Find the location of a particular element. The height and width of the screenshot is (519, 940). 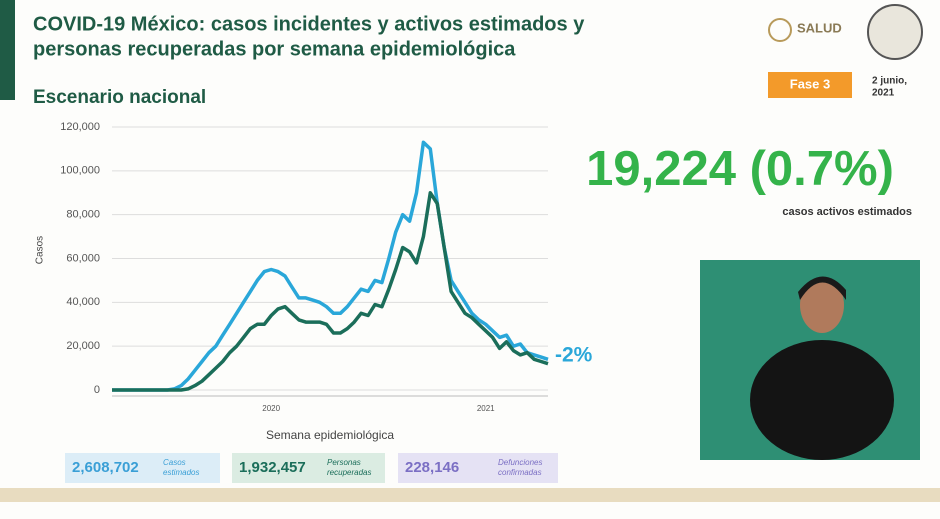

date: 2021 is located at coordinates (883, 93).